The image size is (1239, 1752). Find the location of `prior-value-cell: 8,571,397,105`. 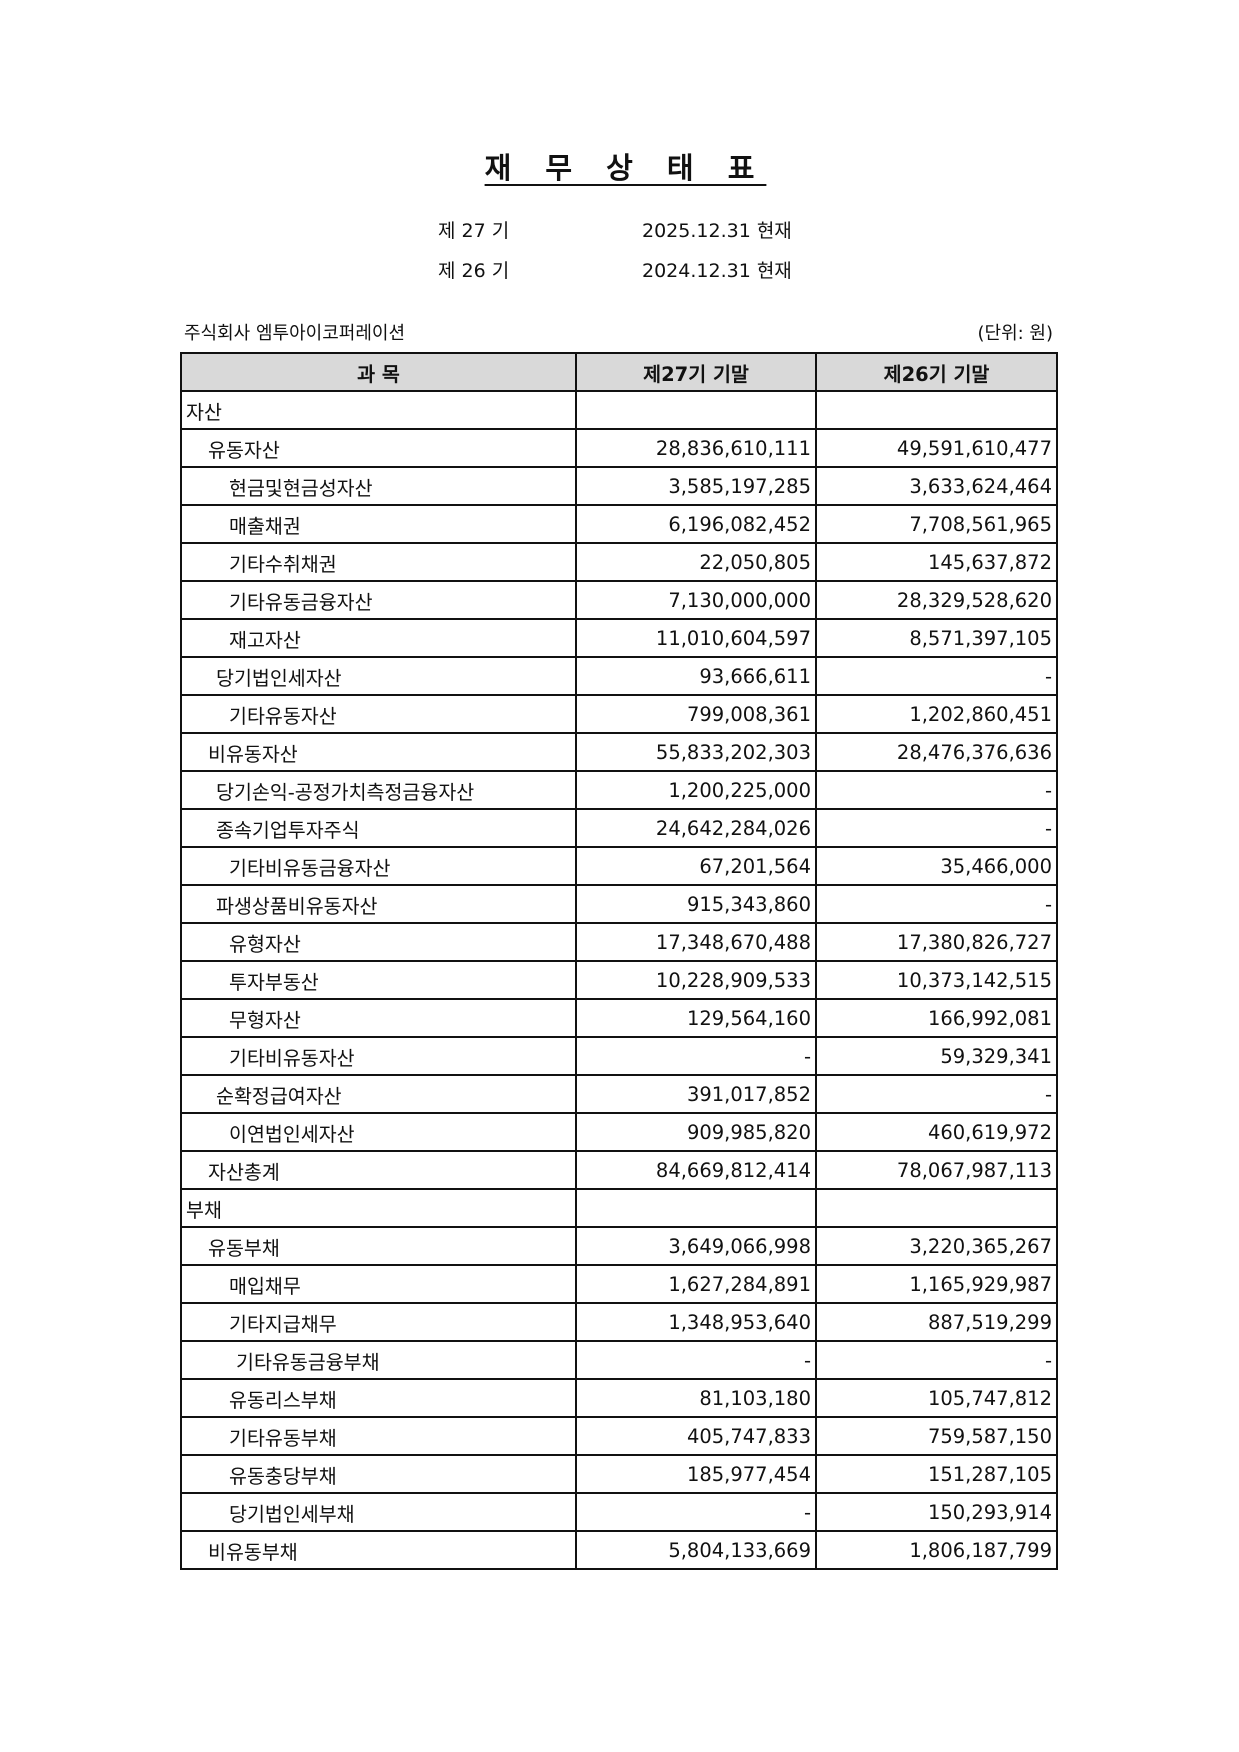

prior-value-cell: 8,571,397,105 is located at coordinates (936, 638).